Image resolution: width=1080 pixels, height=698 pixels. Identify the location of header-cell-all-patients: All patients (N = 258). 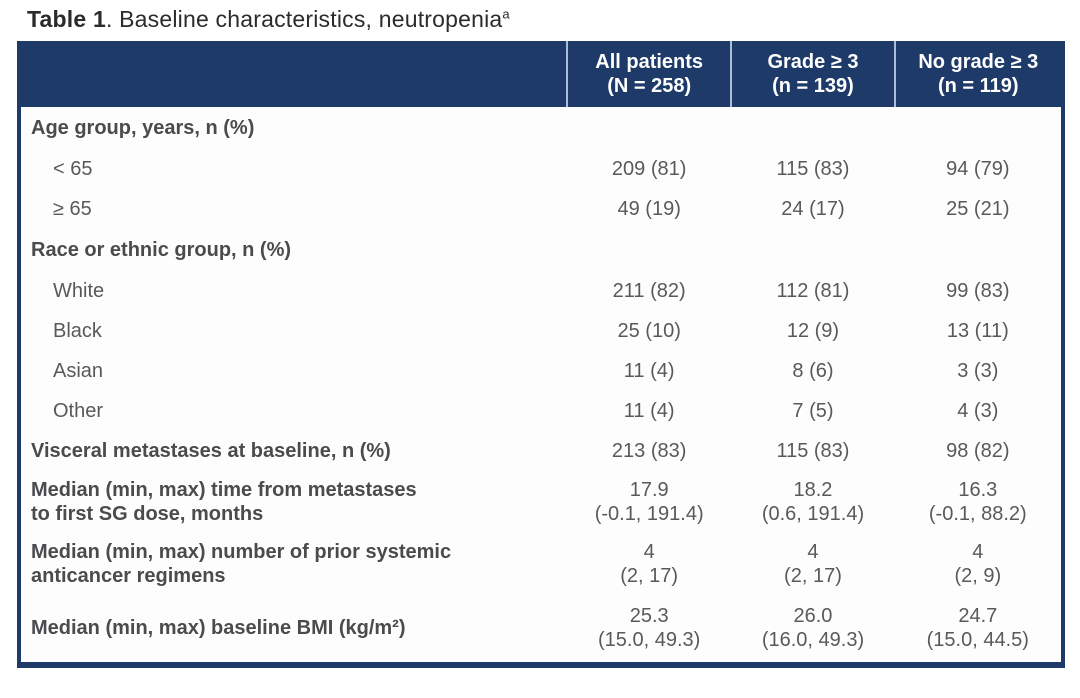
(649, 74).